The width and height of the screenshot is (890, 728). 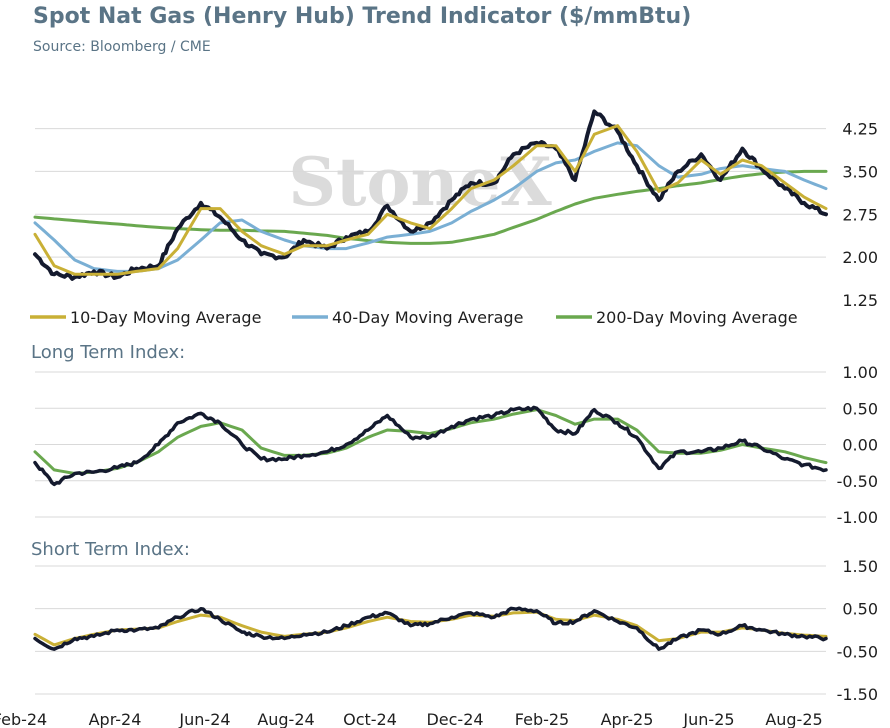 What do you see at coordinates (708, 719) in the screenshot?
I see `x-tick-label: Jun-25` at bounding box center [708, 719].